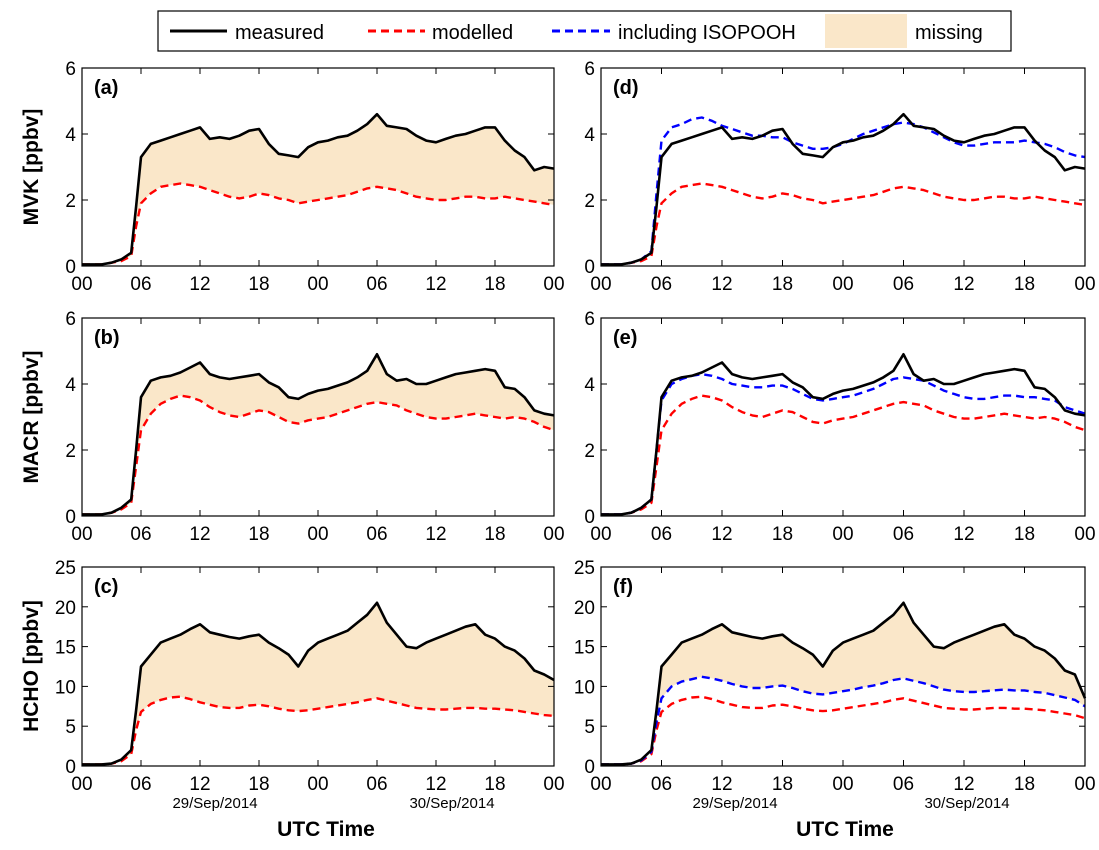 Image resolution: width=1099 pixels, height=850 pixels. What do you see at coordinates (106, 88) in the screenshot?
I see `panel-label: (a)` at bounding box center [106, 88].